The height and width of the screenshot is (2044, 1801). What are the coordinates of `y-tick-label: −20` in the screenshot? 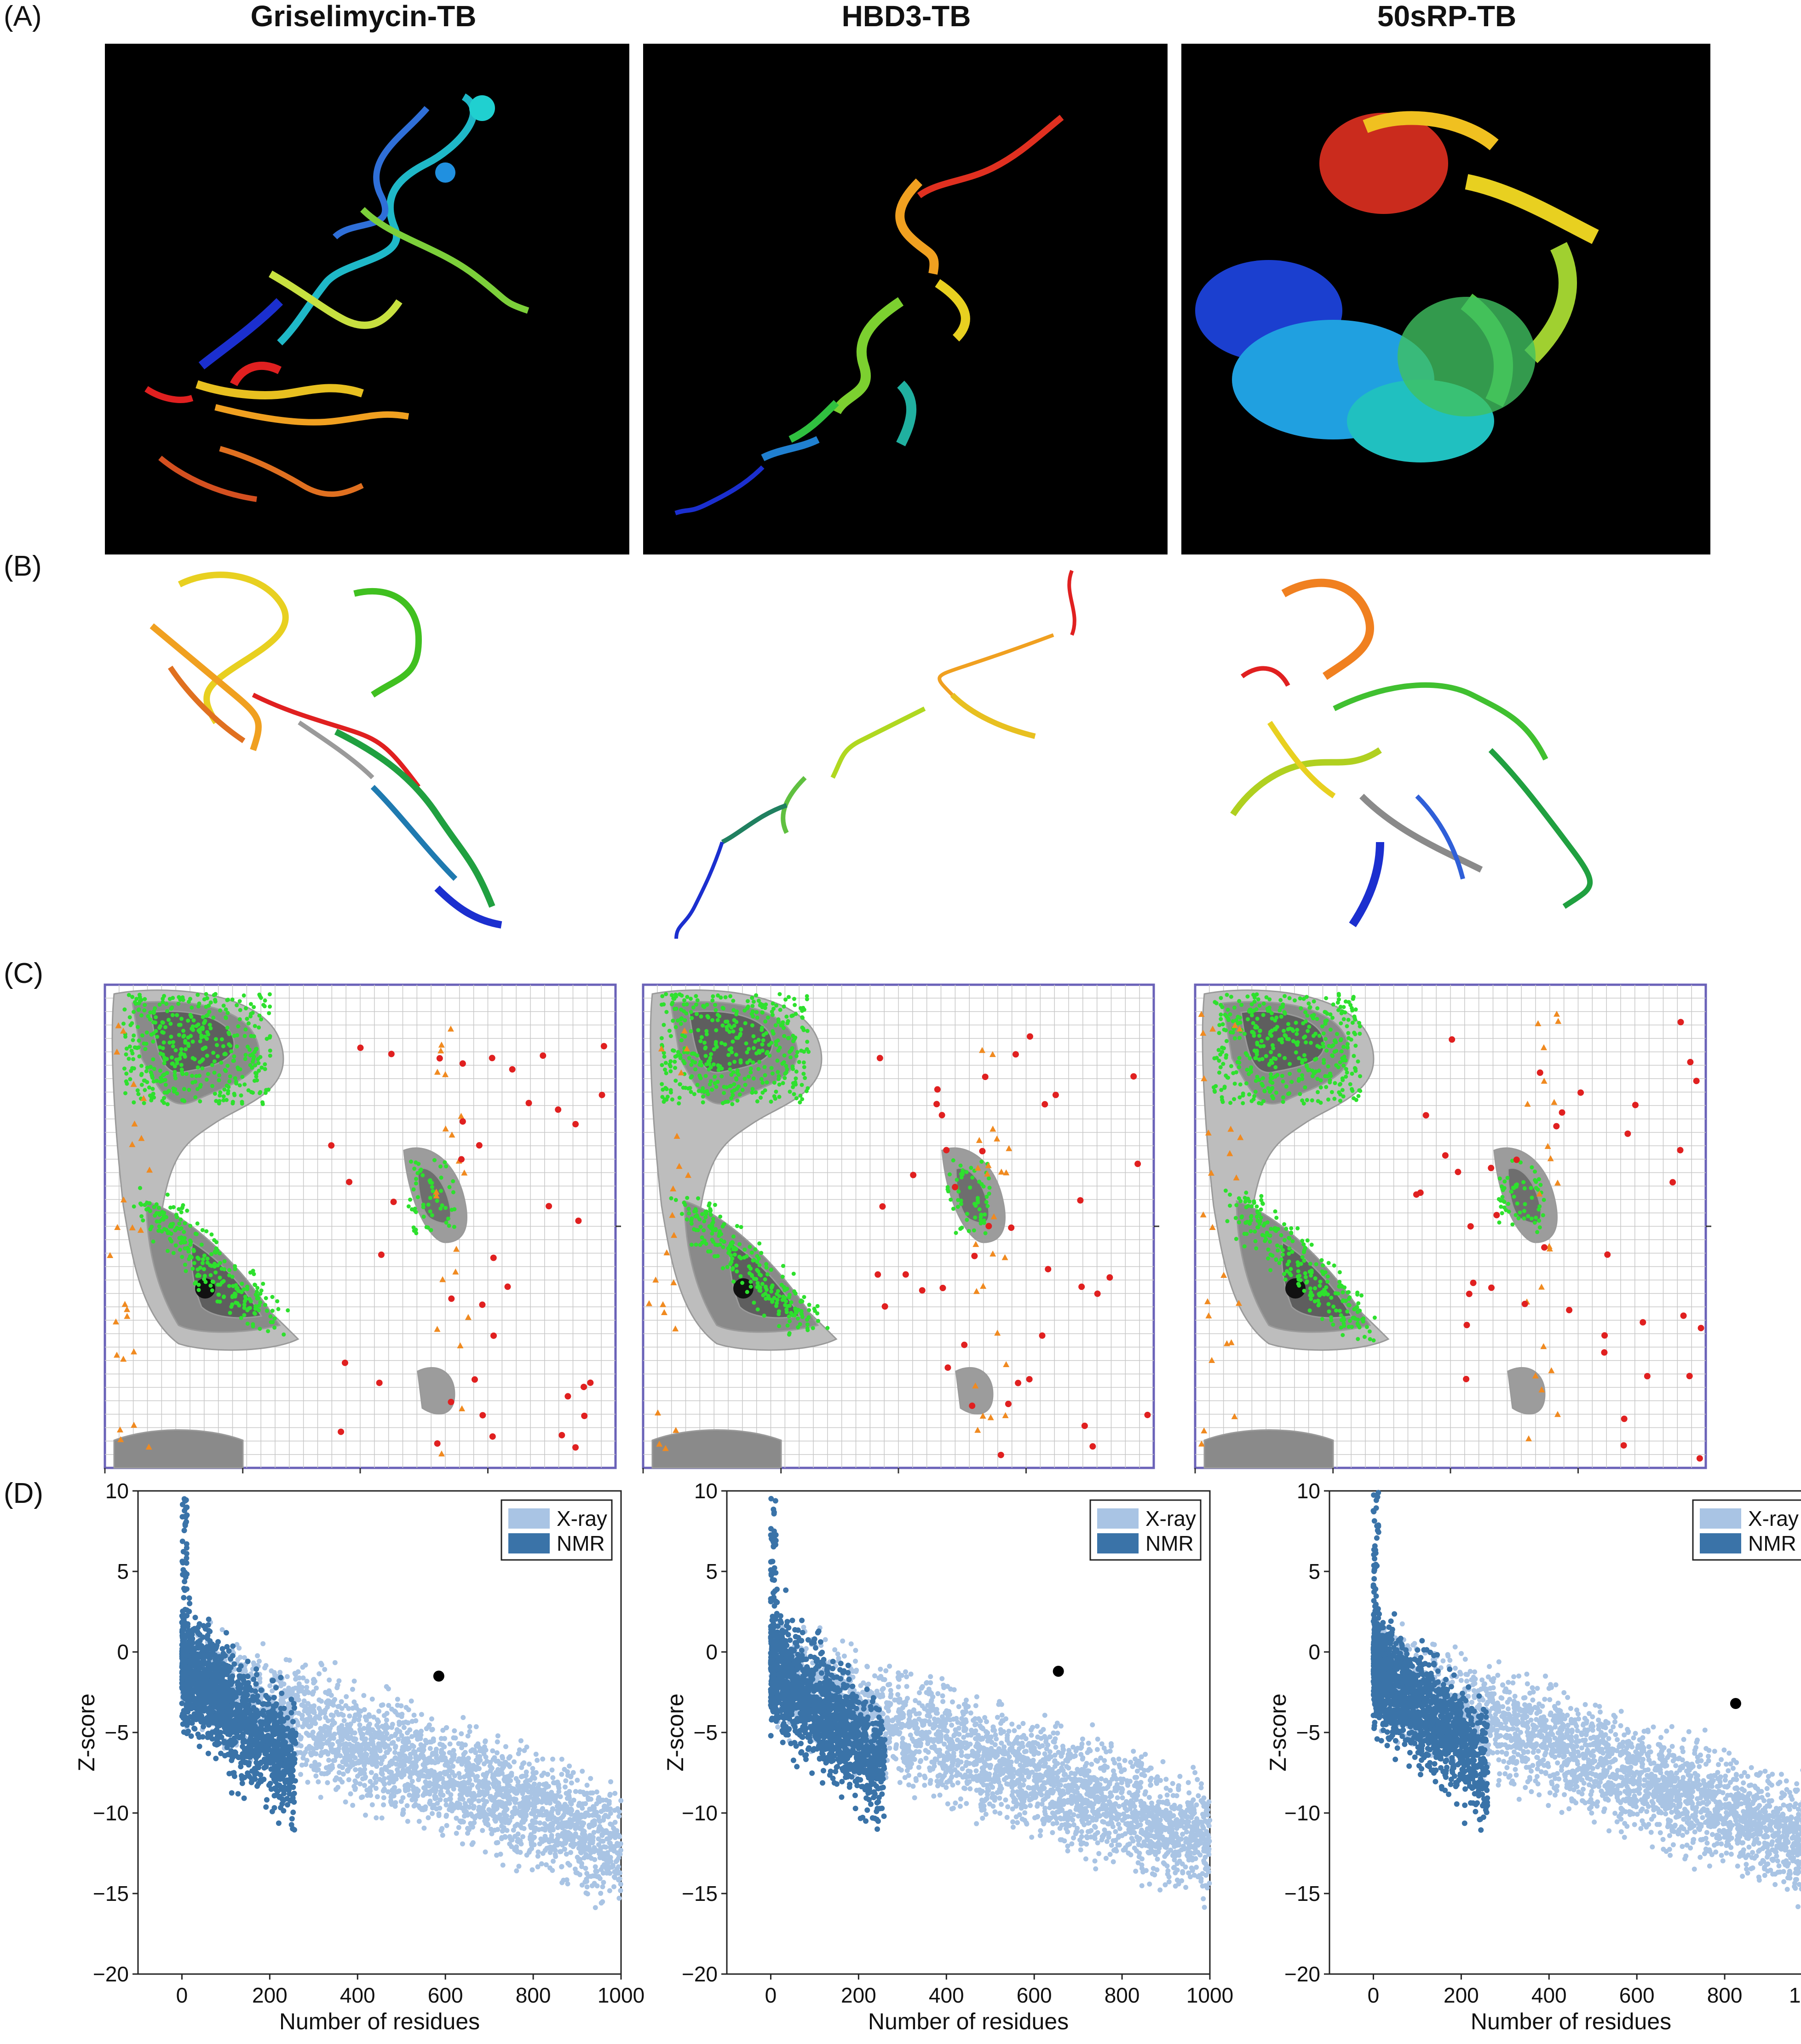 It's located at (111, 1974).